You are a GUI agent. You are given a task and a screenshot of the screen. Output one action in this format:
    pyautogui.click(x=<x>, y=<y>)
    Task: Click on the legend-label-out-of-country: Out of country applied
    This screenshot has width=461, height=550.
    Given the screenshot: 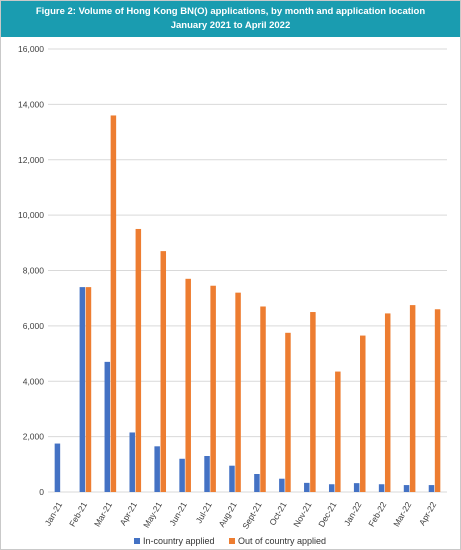 What is the action you would take?
    pyautogui.click(x=282, y=541)
    